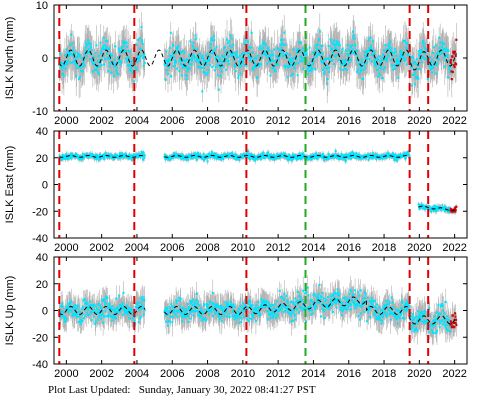 This screenshot has width=481, height=404. I want to click on footer-value: Sunday, January 30, 2022 08:41:27 PST, so click(227, 390).